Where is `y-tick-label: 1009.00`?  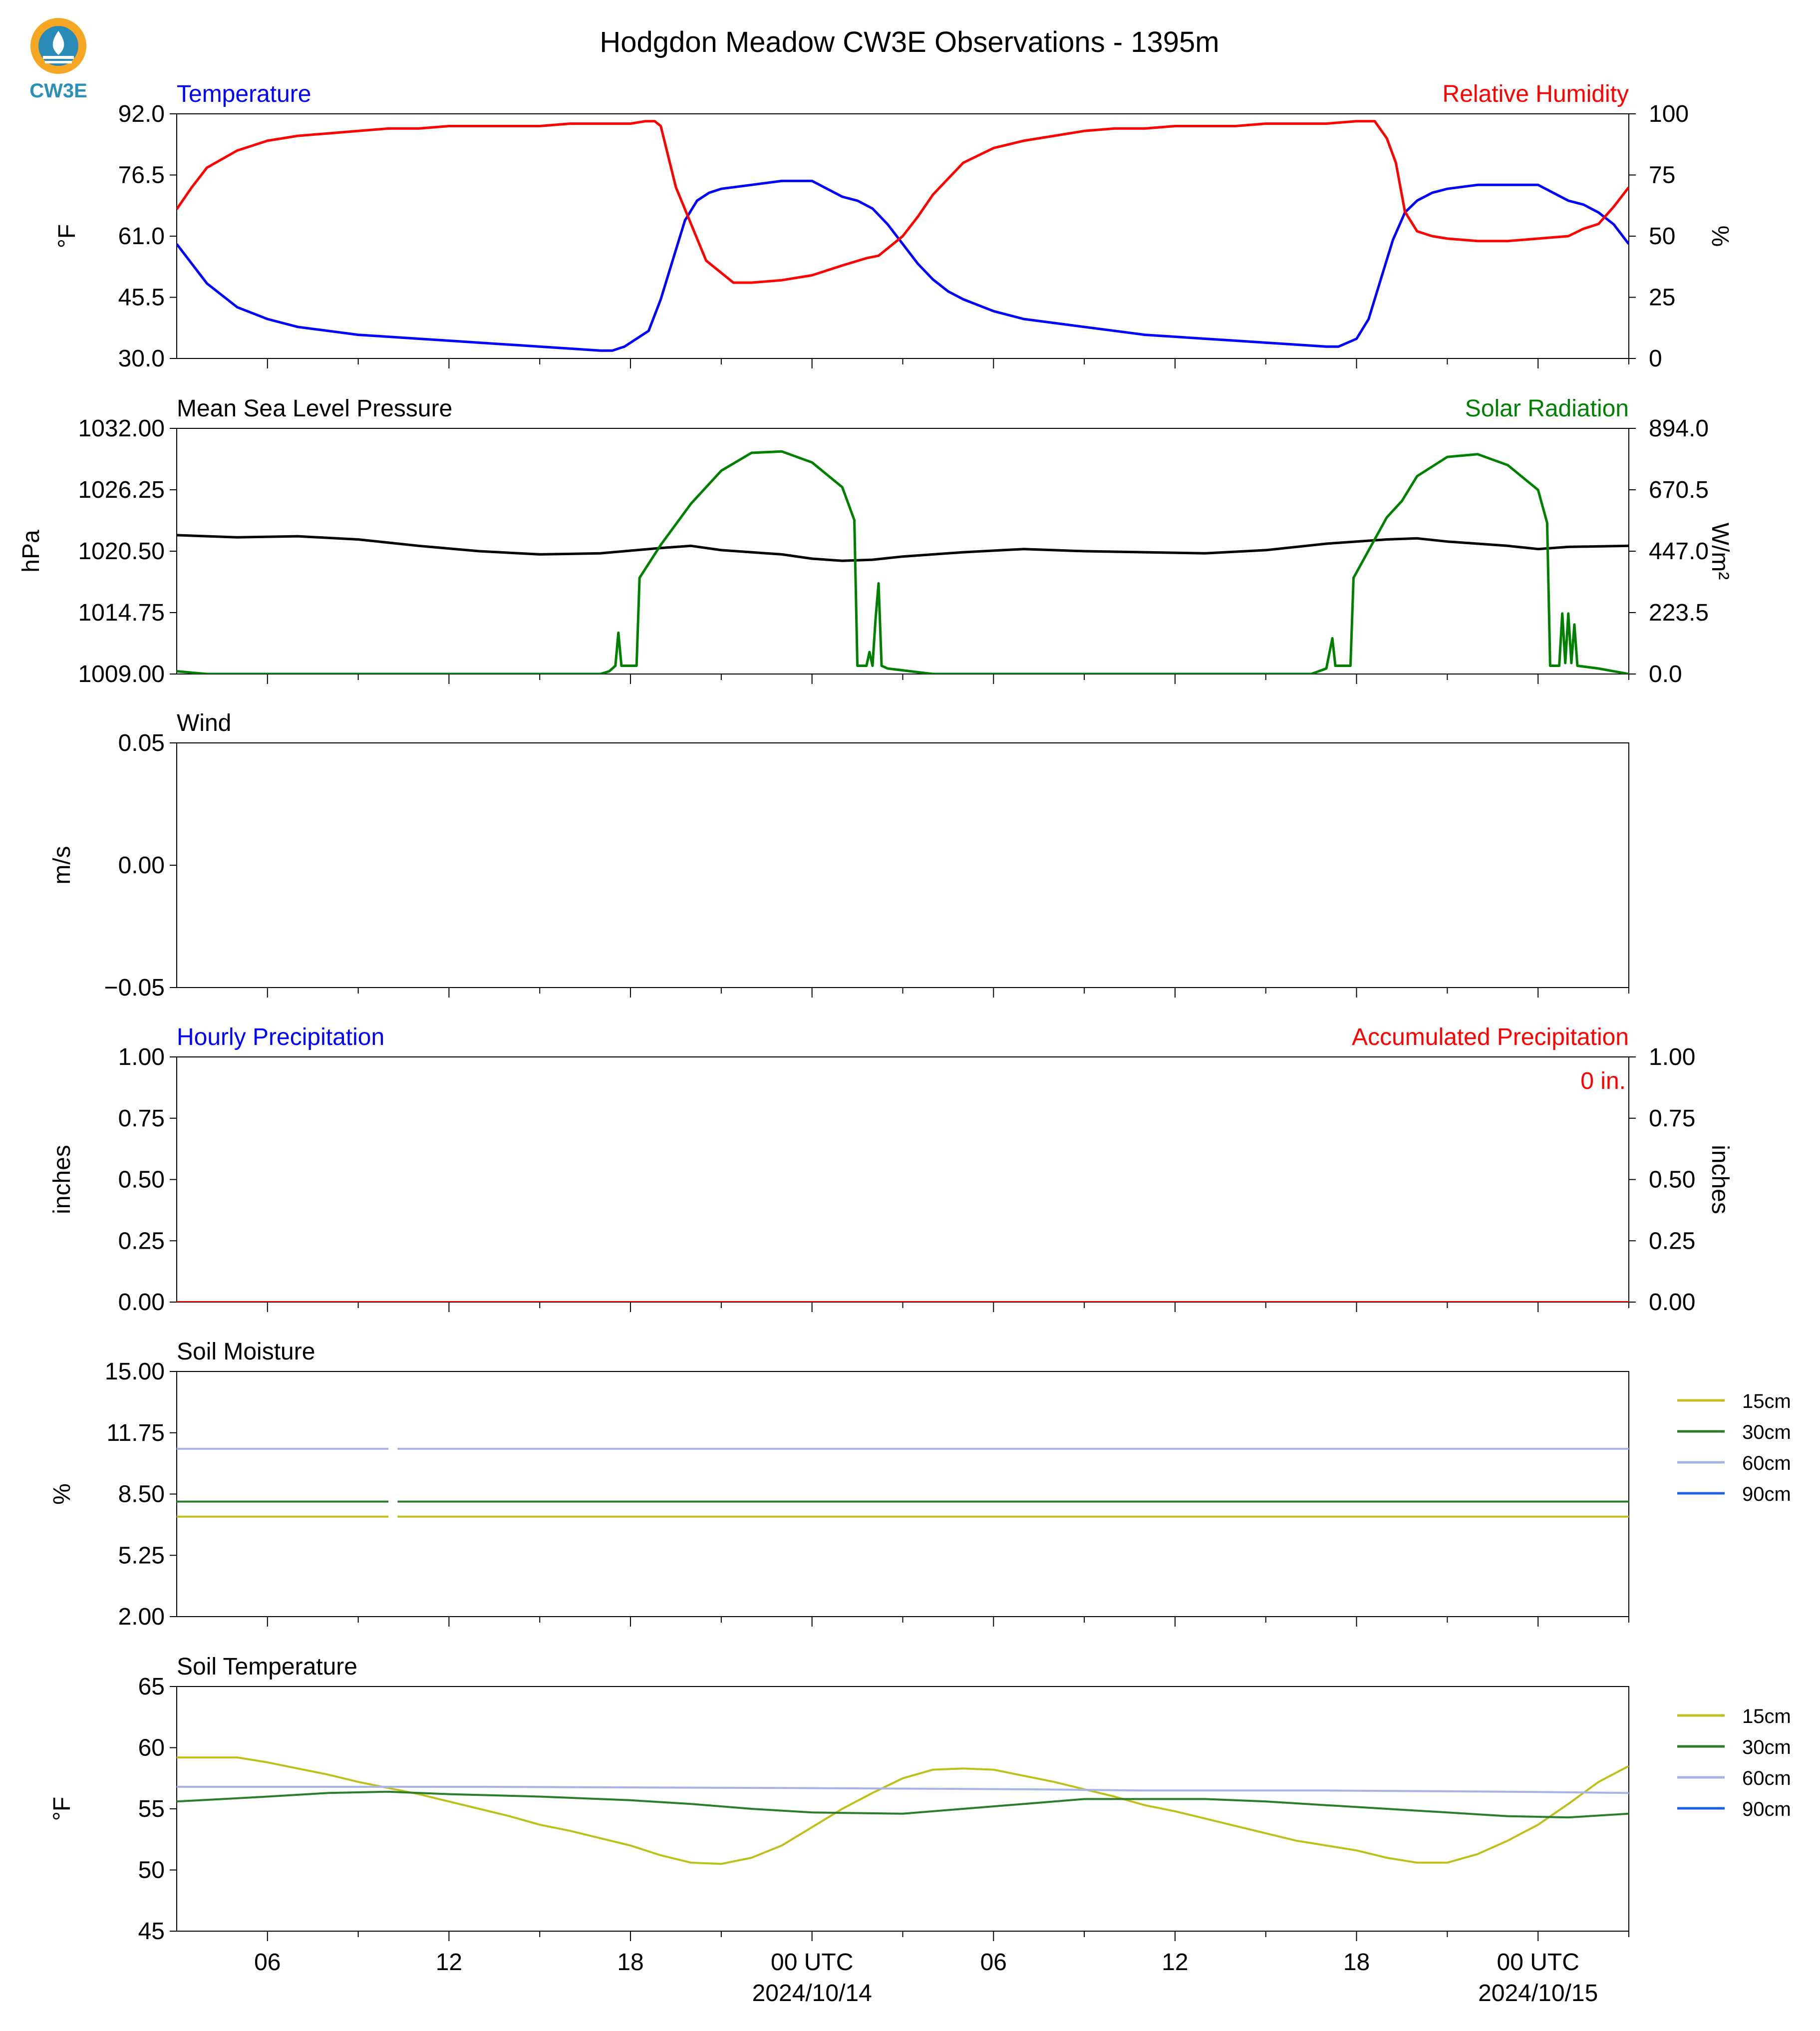 y-tick-label: 1009.00 is located at coordinates (121, 674).